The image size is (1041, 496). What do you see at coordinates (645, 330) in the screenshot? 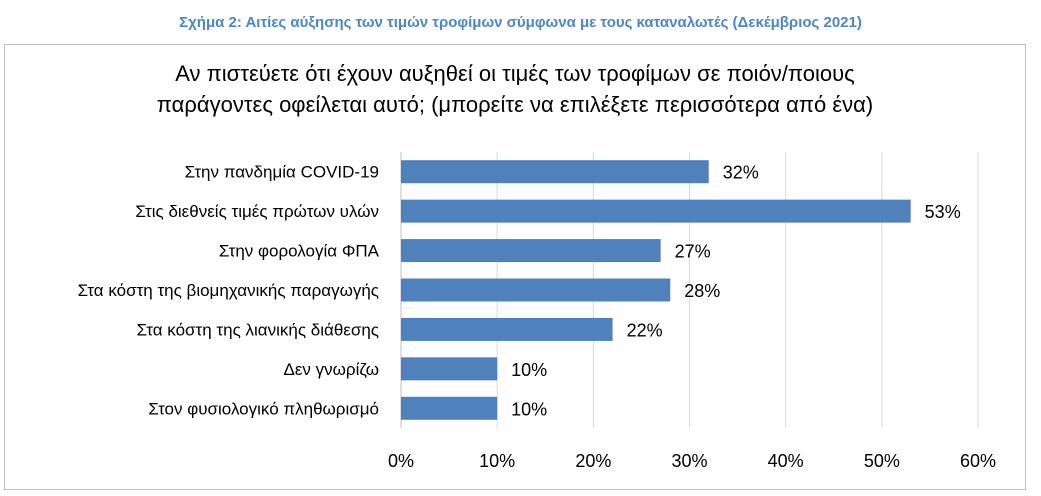
I see `data-label-4: 22%` at bounding box center [645, 330].